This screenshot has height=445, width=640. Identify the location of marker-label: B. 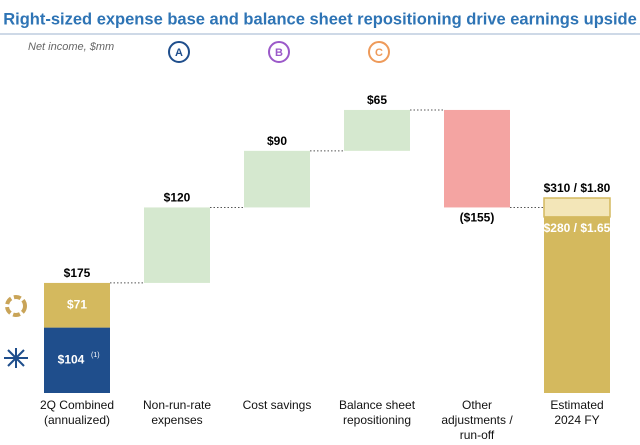
(279, 53).